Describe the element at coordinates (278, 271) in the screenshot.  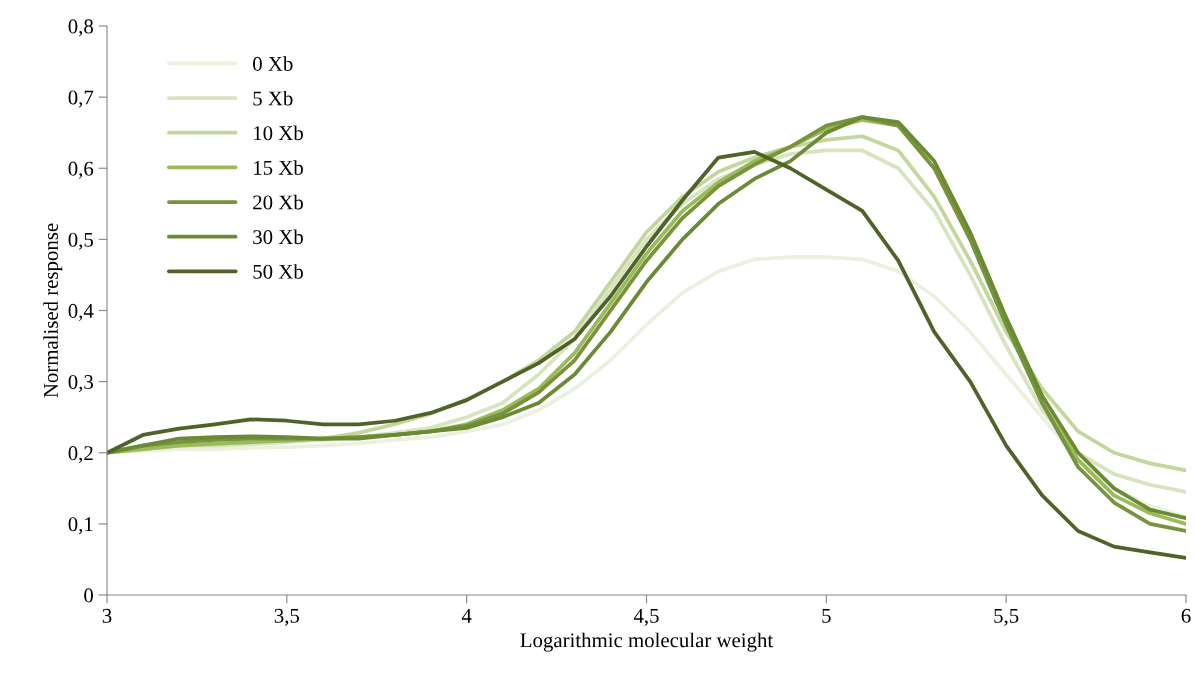
I see `legend-label: 50 Xb` at that location.